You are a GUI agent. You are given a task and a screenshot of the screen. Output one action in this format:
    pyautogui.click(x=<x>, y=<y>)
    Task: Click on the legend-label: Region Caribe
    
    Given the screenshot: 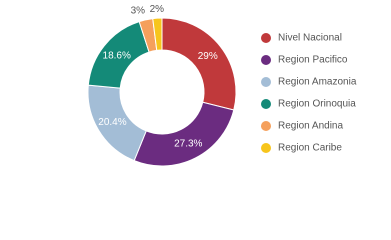 What is the action you would take?
    pyautogui.click(x=310, y=148)
    